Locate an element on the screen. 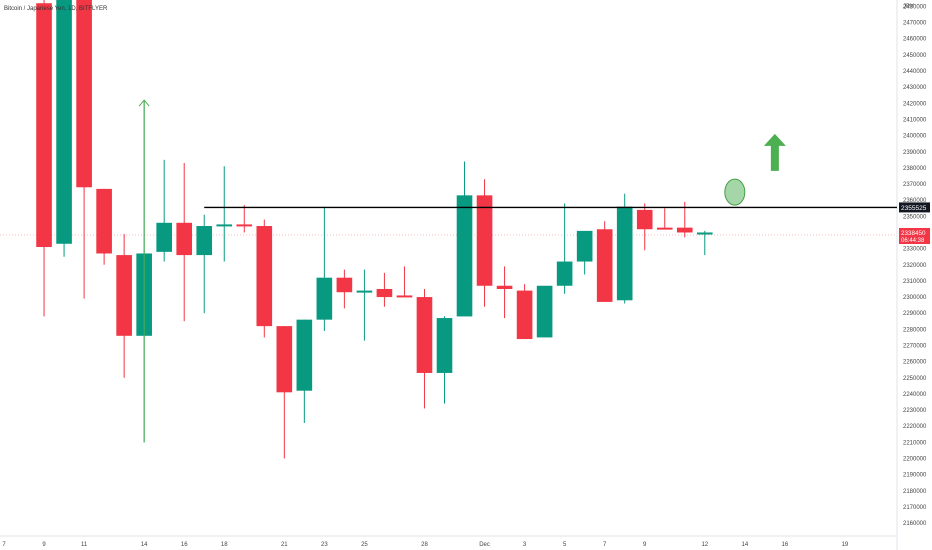 This screenshot has width=932, height=550. y-tick-label: 2210000 is located at coordinates (915, 443).